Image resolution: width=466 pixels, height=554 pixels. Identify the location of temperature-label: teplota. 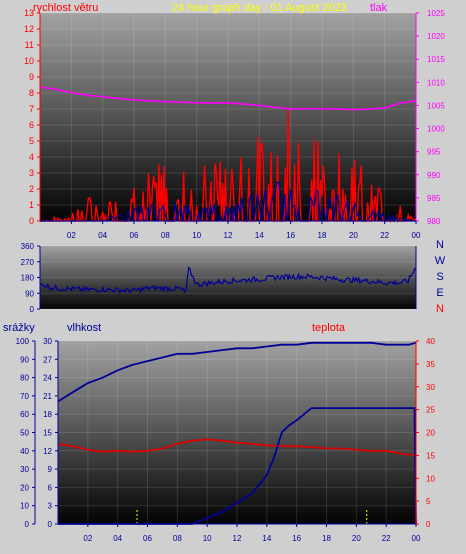
(329, 328).